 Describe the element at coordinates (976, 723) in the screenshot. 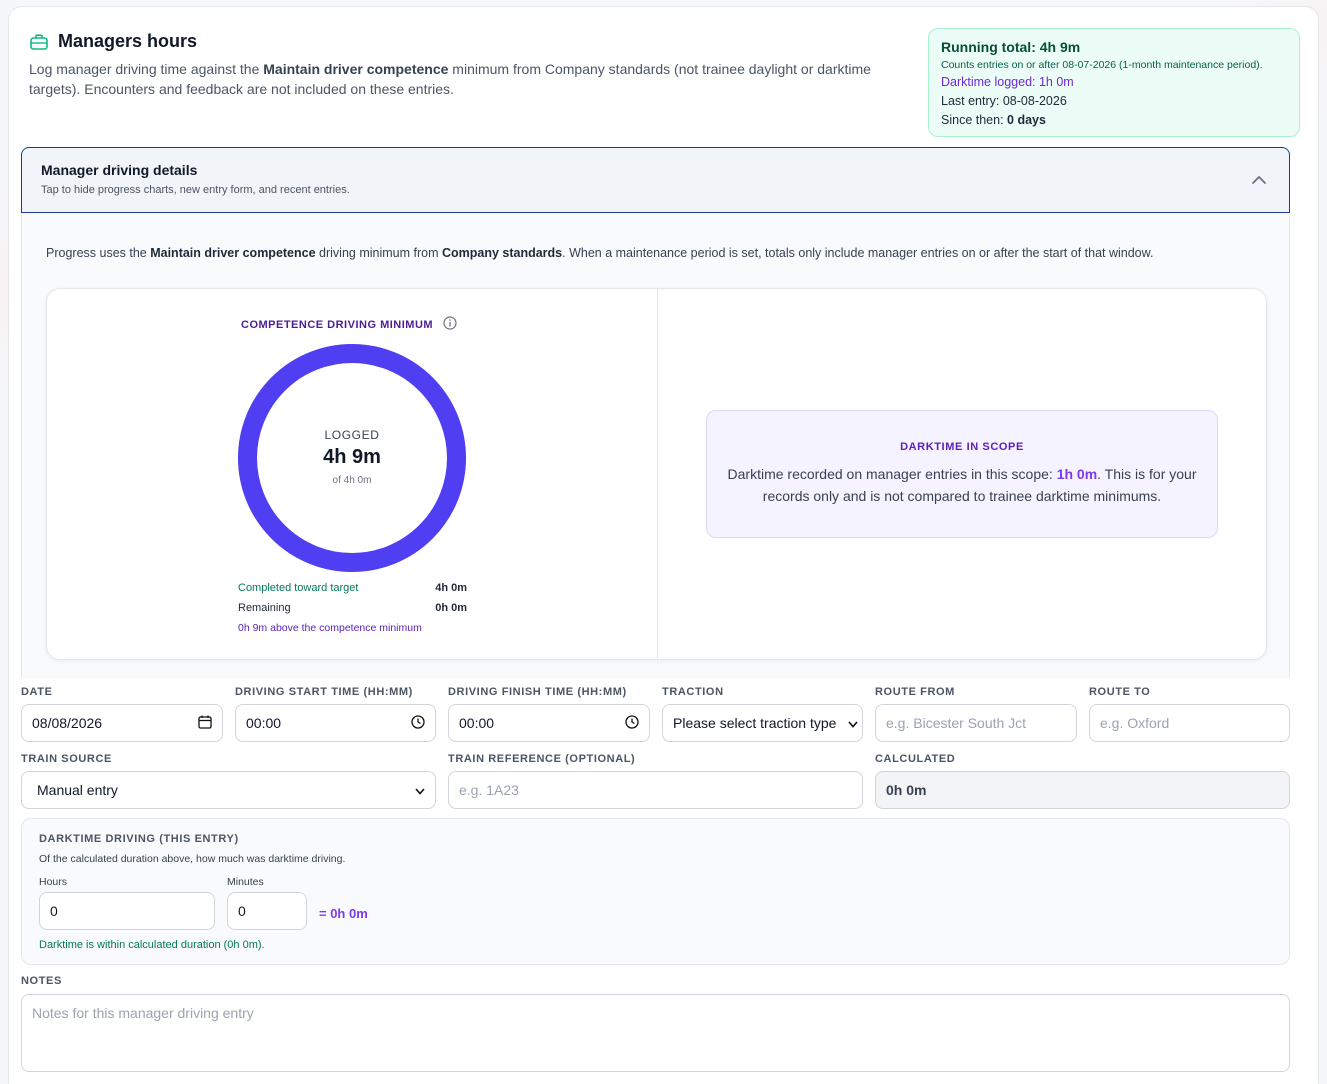

I see `route-from-input: e.g. Bicester South Jct` at that location.